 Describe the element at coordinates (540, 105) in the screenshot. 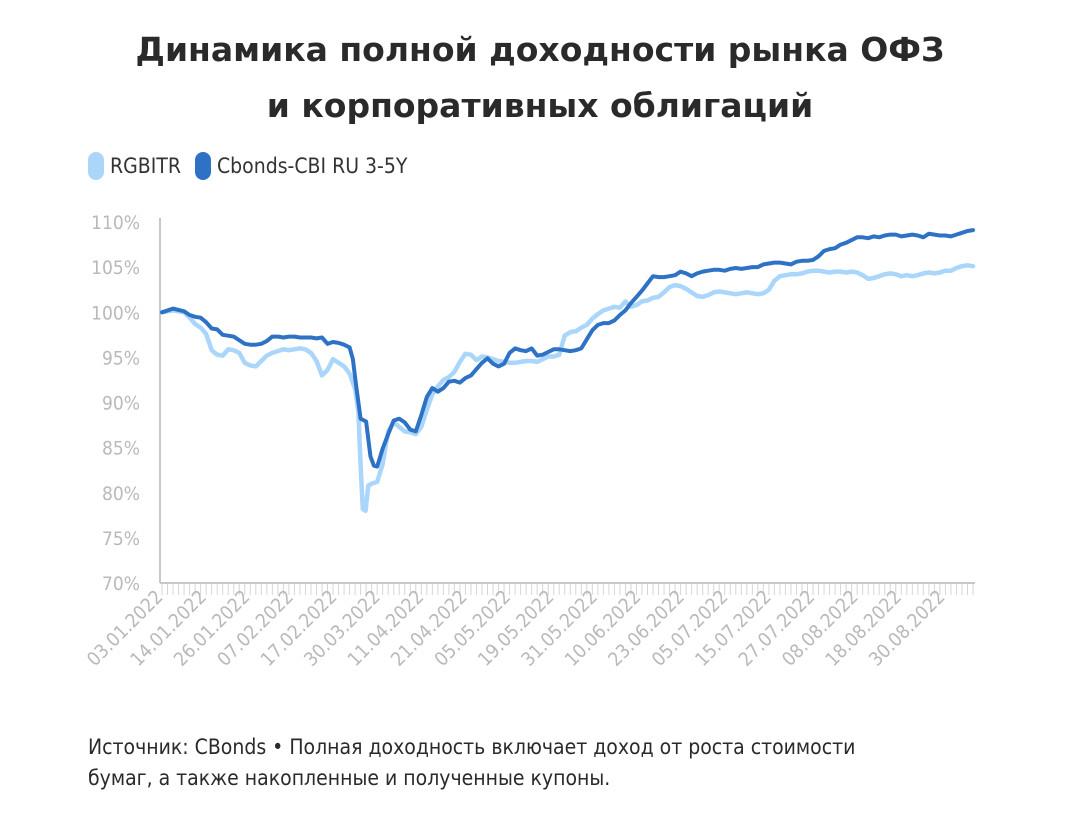

I see `chart-title-line-2: и корпоративных облигаций` at that location.